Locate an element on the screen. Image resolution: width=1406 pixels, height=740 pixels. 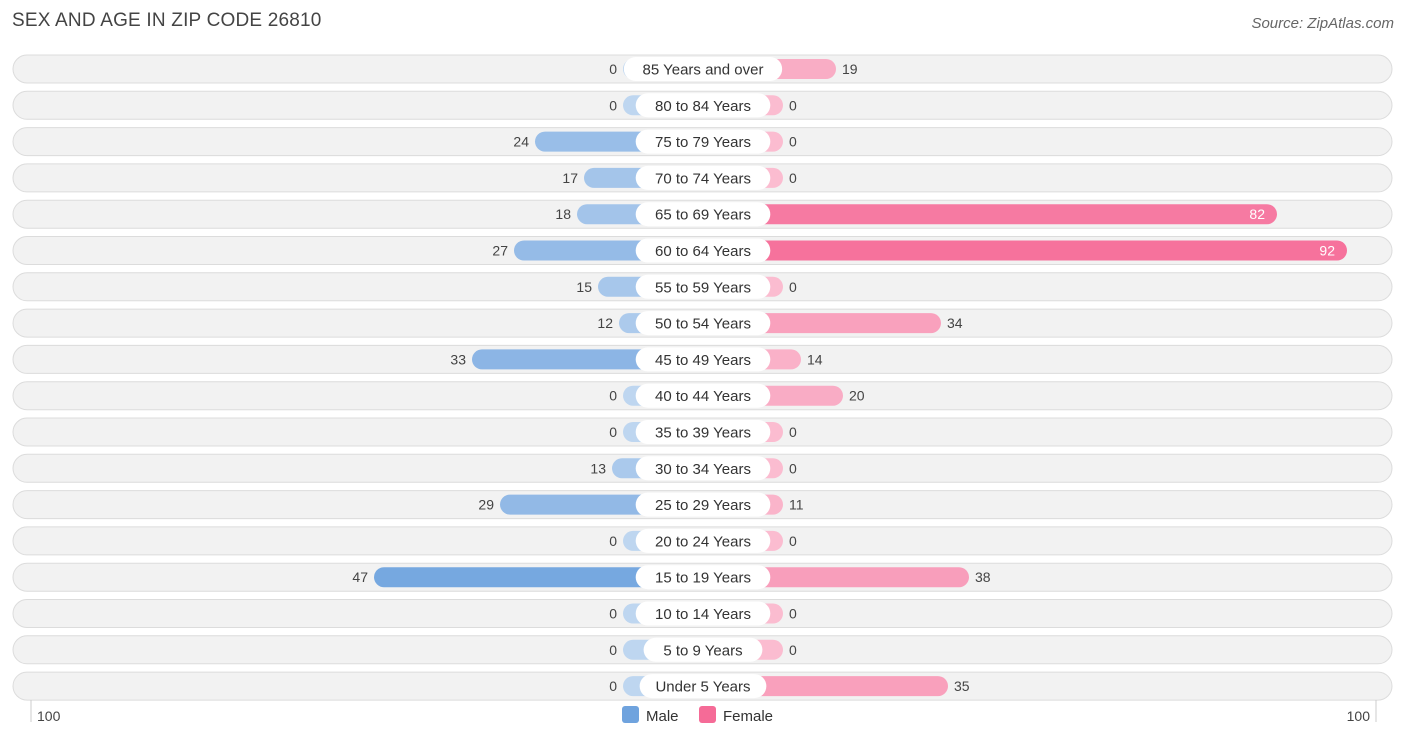
legend-male-label: Male is located at coordinates (662, 716).